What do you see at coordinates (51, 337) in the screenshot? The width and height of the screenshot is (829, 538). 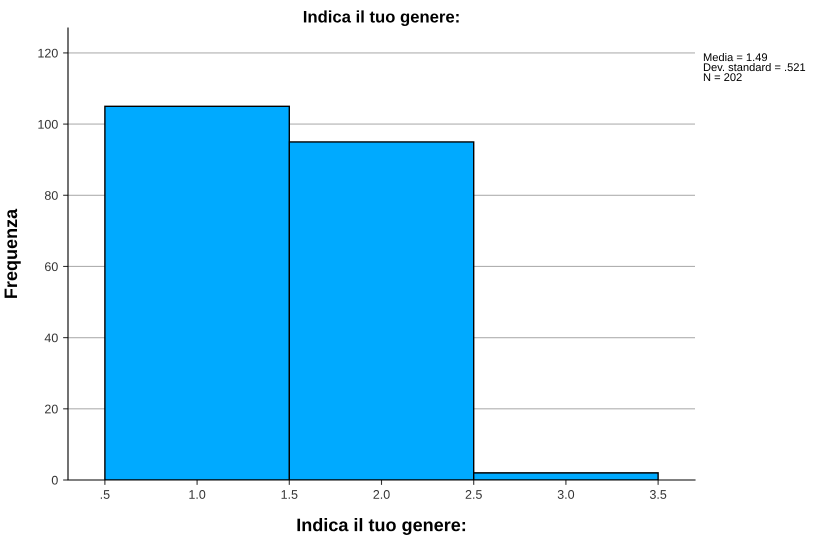 I see `y-tick-label: 40` at bounding box center [51, 337].